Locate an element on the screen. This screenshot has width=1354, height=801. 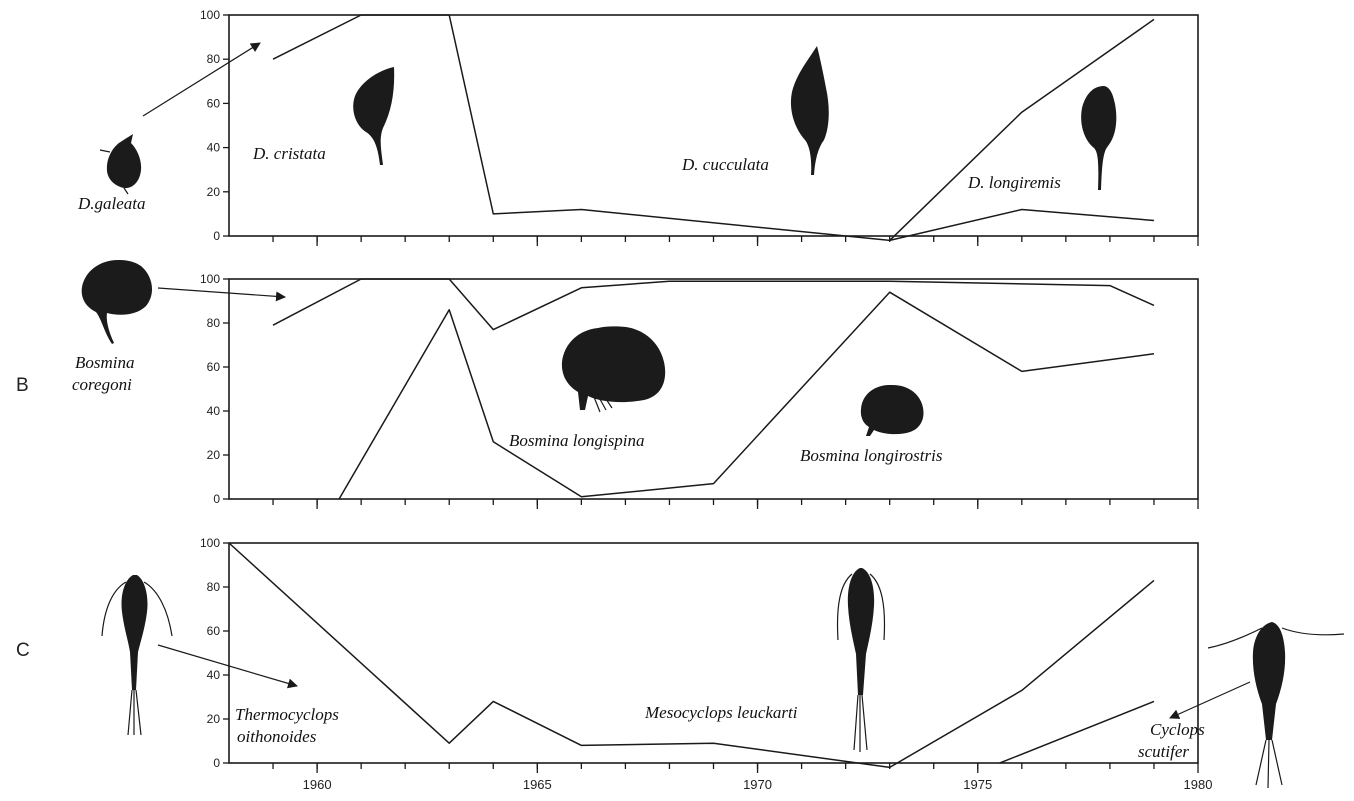
label-cyclops-1: Cyclops is located at coordinates (1177, 729).